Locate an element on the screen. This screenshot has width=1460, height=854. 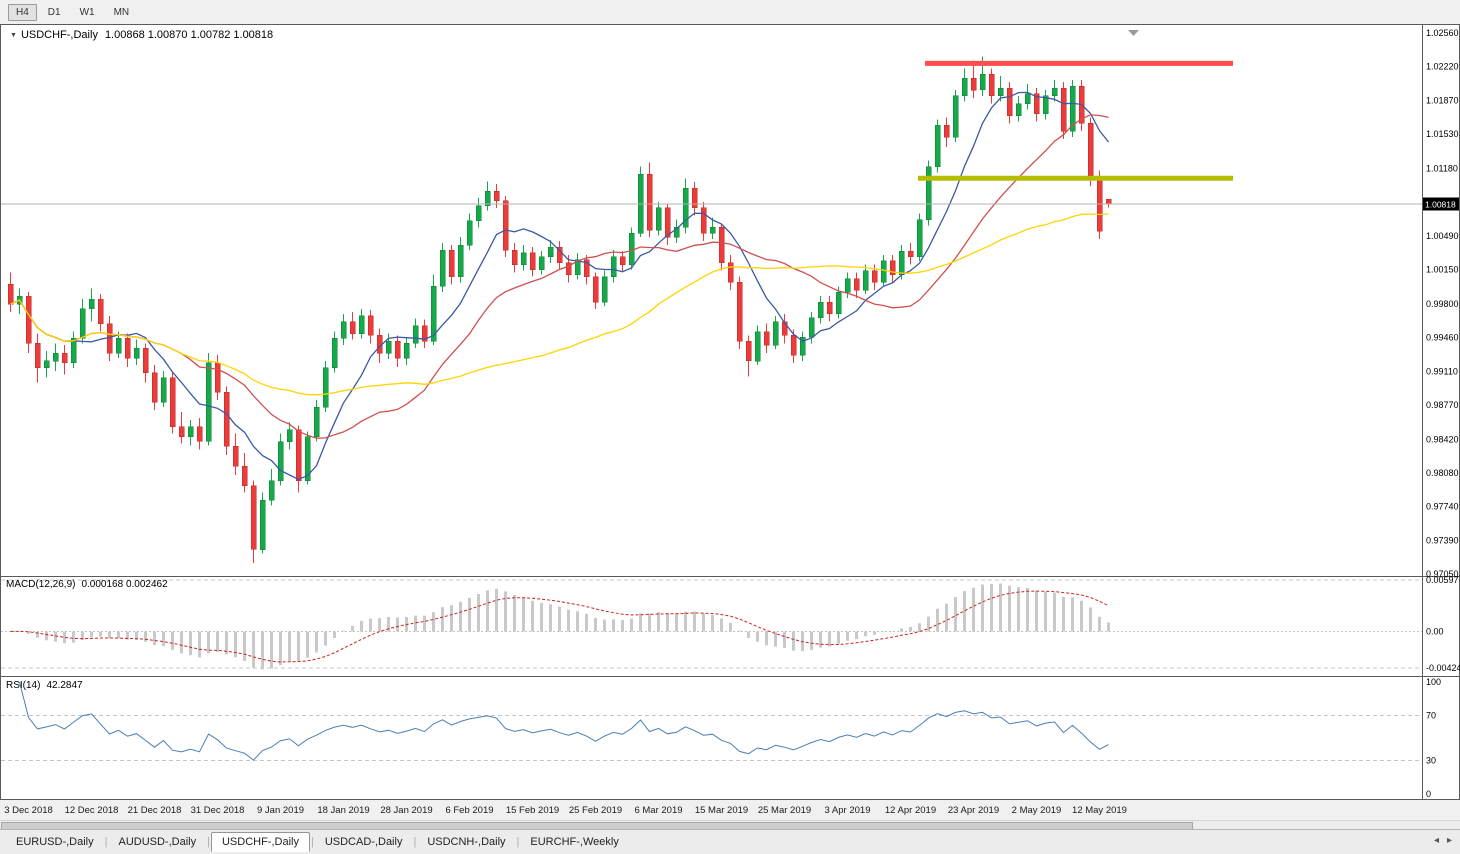
timeframe-button-mn: MN is located at coordinates (121, 12).